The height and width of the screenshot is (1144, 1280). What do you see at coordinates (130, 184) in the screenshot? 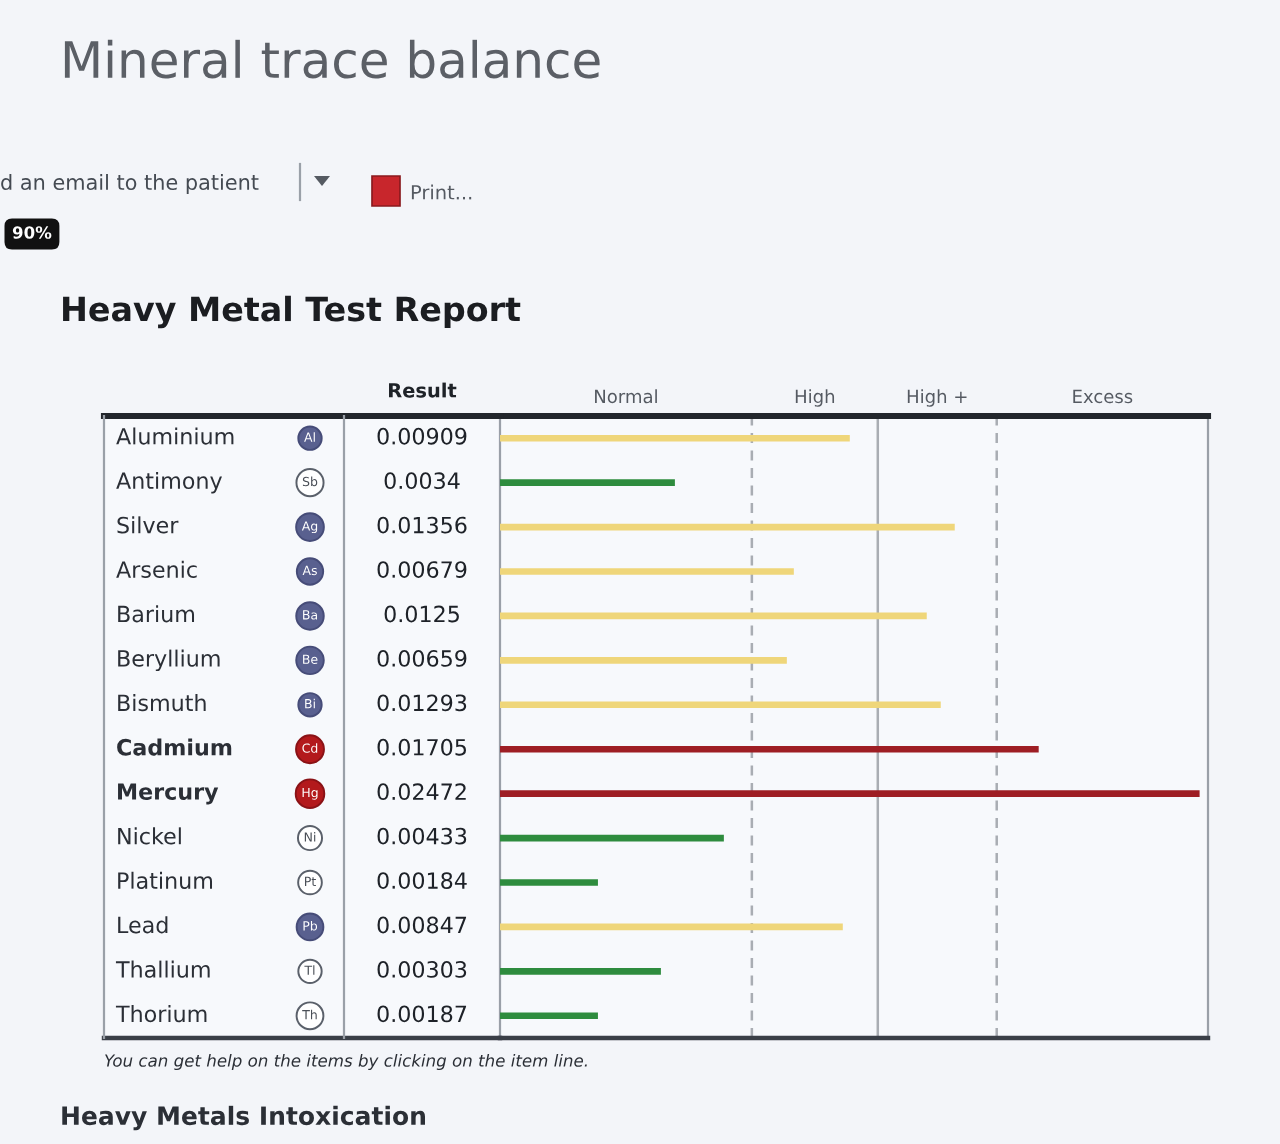
I see `text: d an email to the patient` at bounding box center [130, 184].